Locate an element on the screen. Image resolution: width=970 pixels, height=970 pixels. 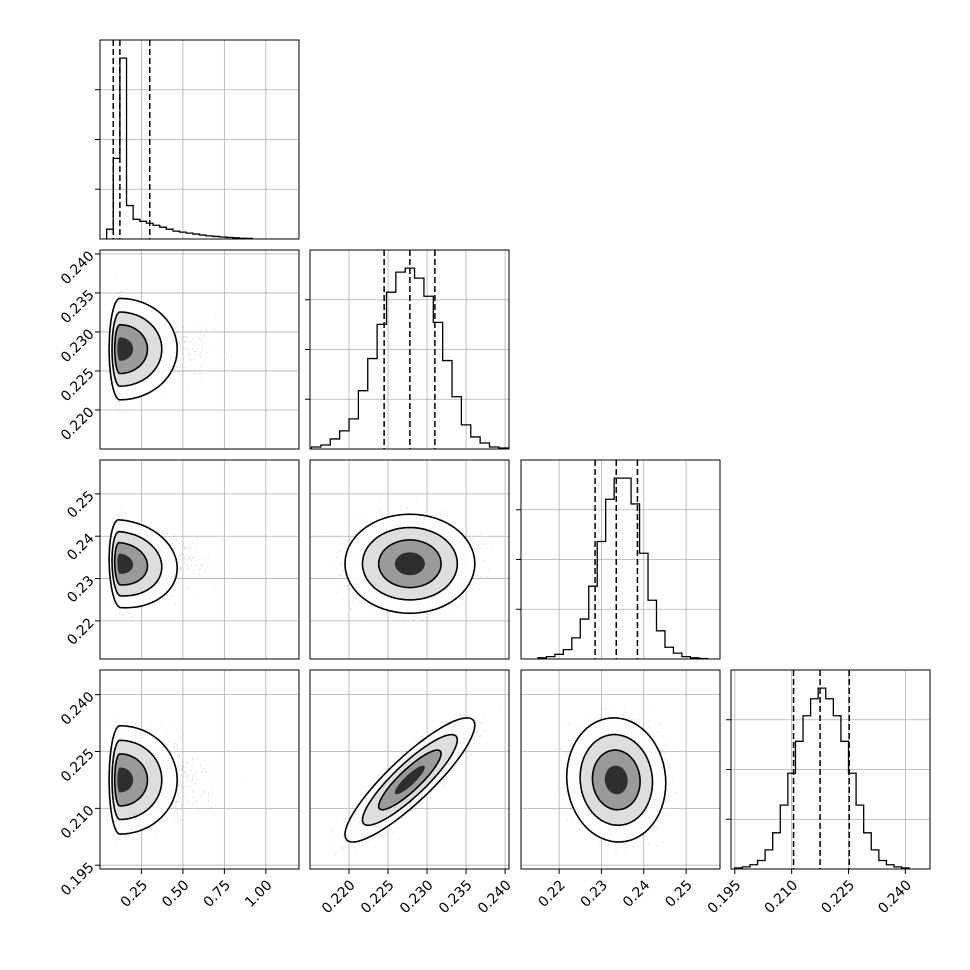
x-tick-label: 0.24 is located at coordinates (636, 893).